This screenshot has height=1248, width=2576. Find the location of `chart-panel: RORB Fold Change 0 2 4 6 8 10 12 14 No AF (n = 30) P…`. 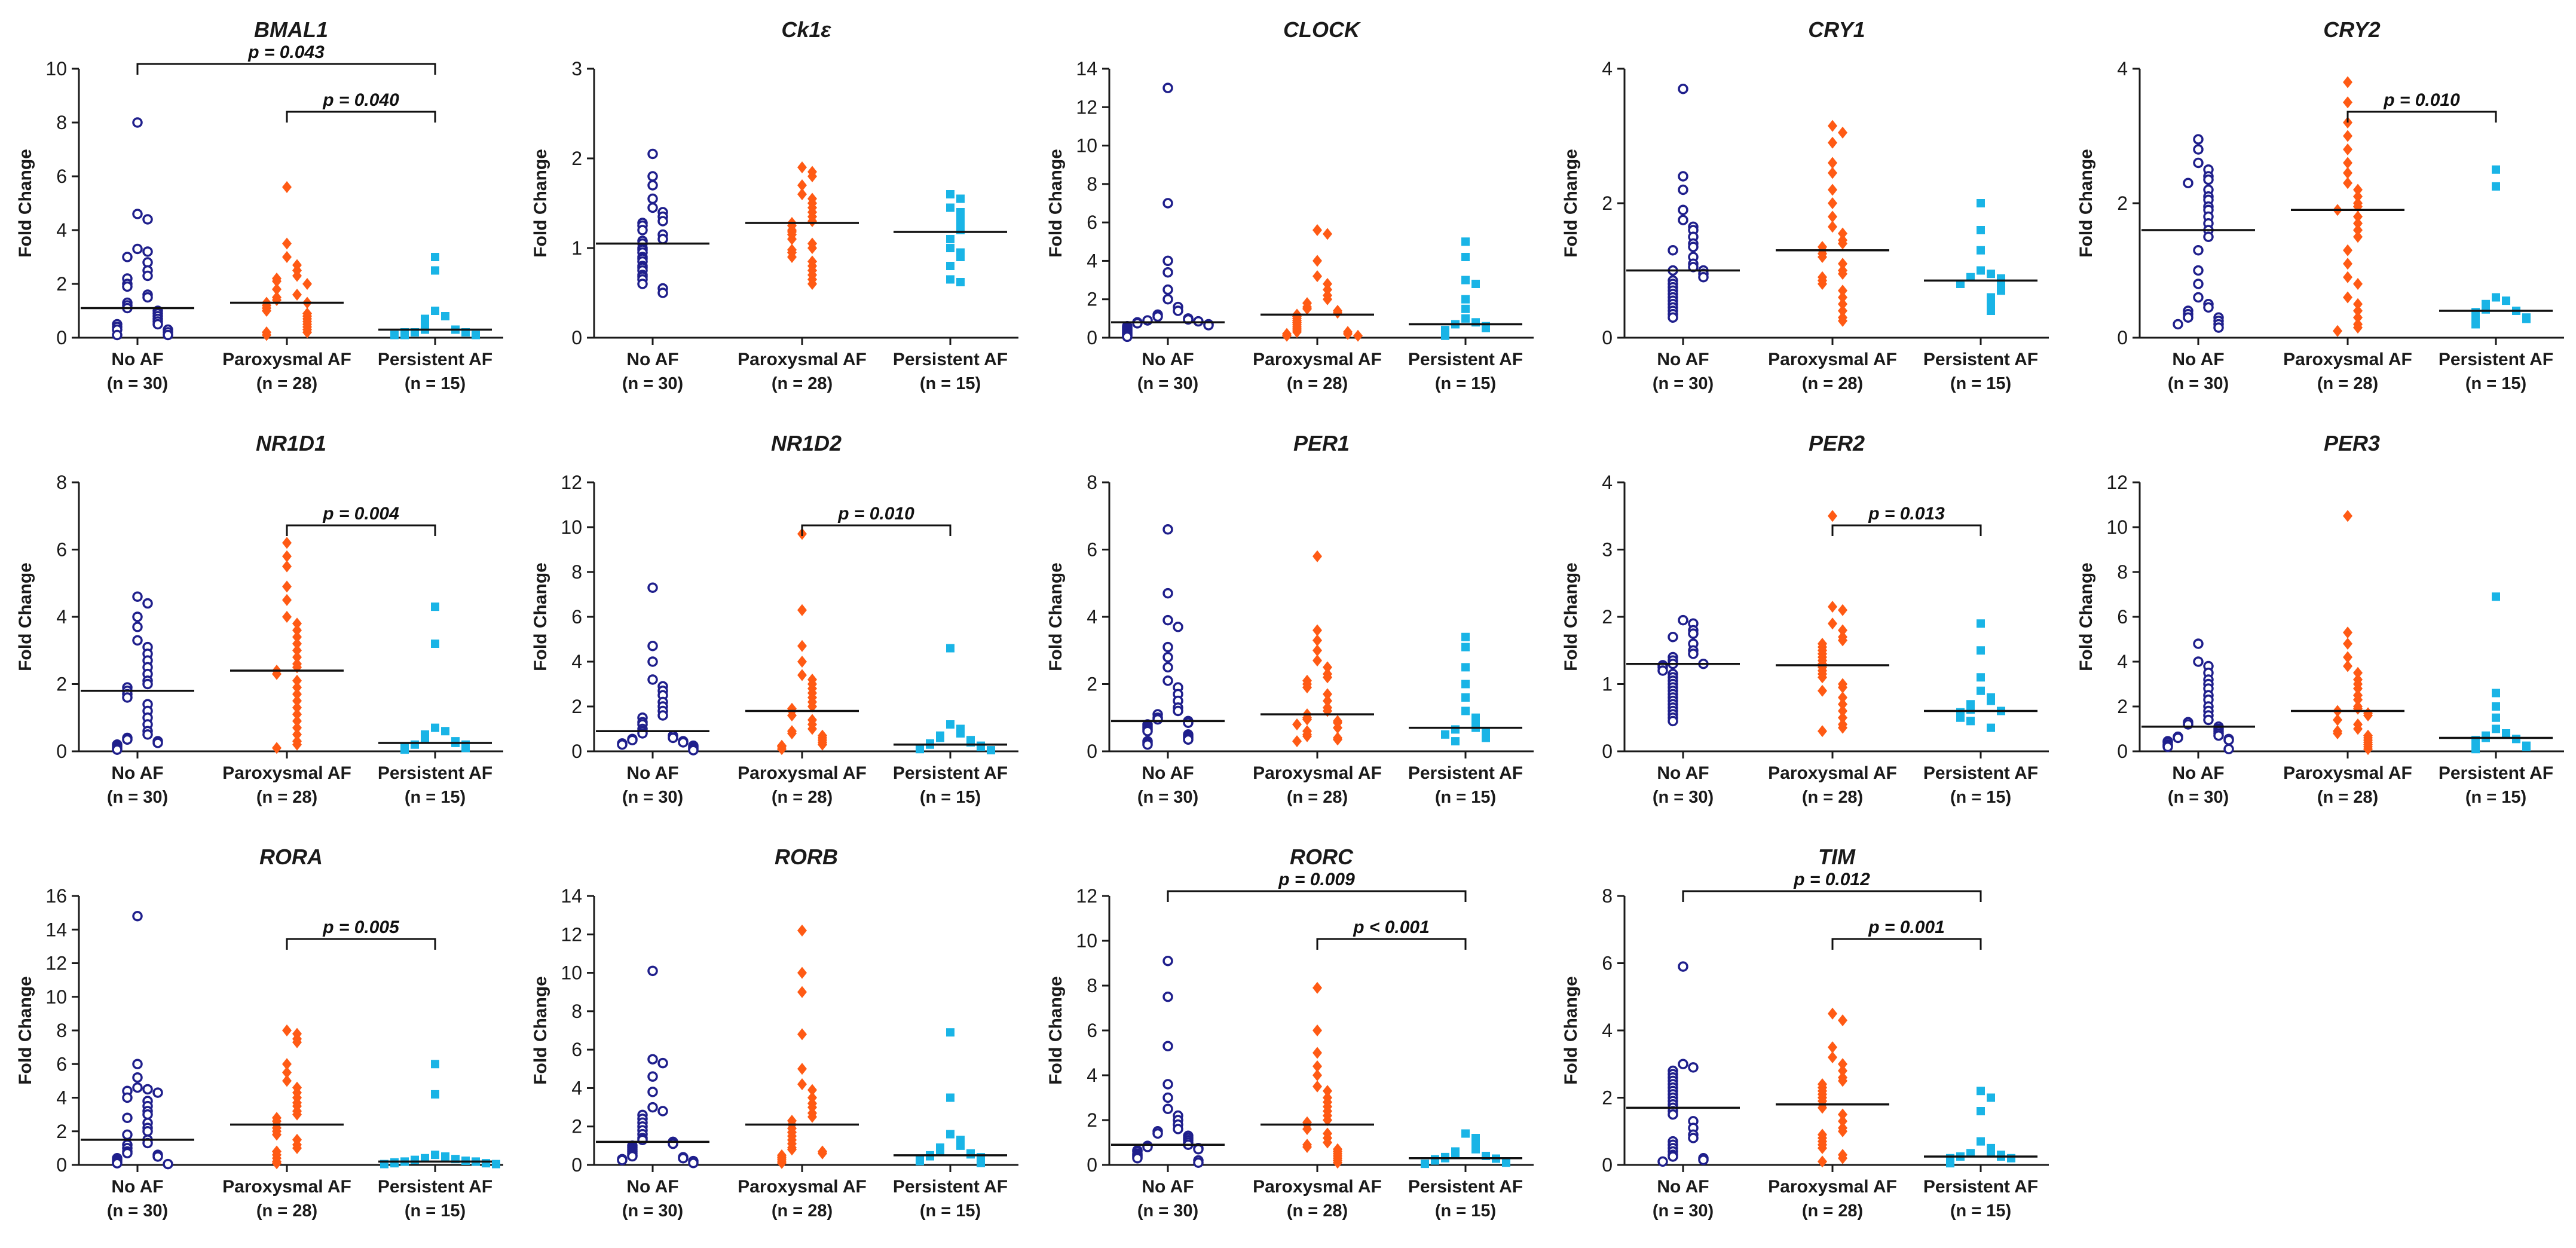

chart-panel: RORB Fold Change 0 2 4 6 8 10 12 14 No AF (n = 30) P… is located at coordinates (774, 1033).